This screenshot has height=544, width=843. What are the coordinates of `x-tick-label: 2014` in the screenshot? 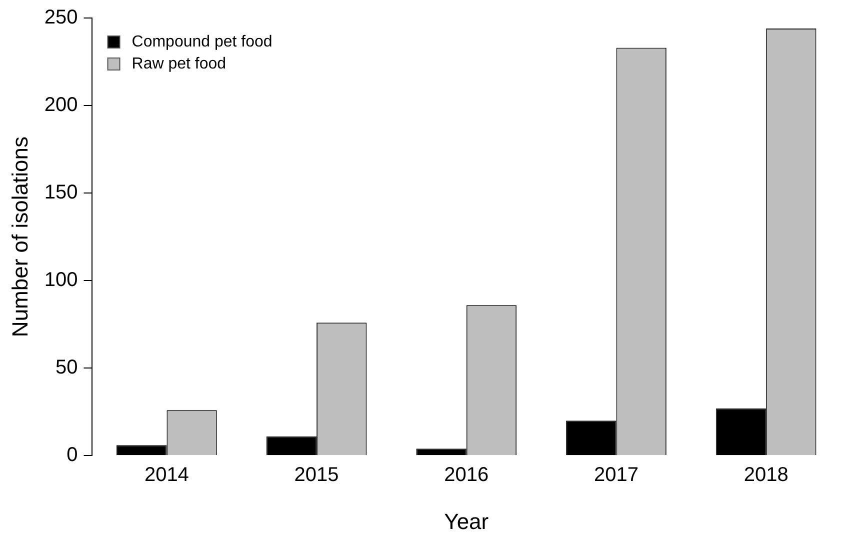 It's located at (166, 475).